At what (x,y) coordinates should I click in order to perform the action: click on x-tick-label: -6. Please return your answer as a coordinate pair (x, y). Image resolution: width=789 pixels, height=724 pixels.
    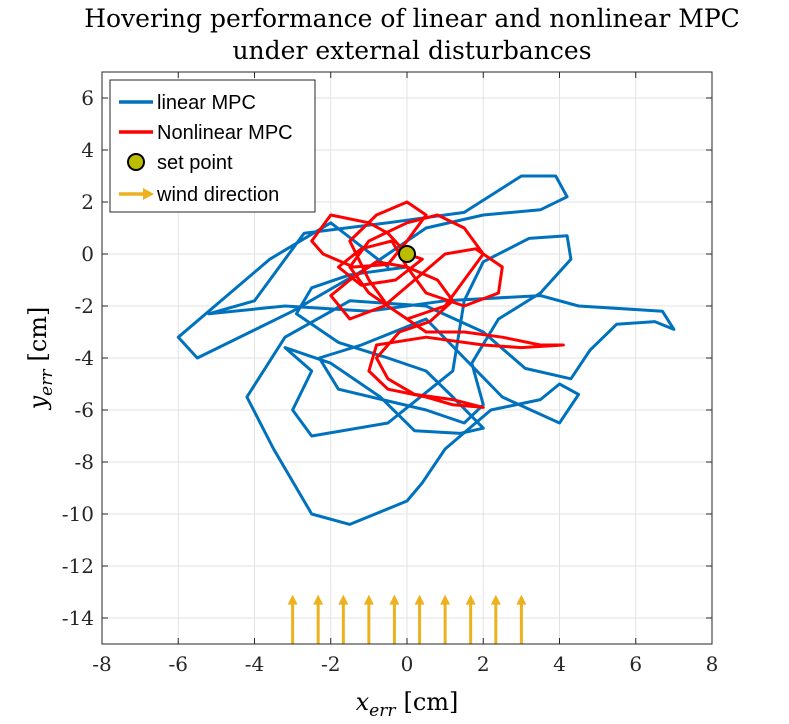
    Looking at the image, I should click on (178, 664).